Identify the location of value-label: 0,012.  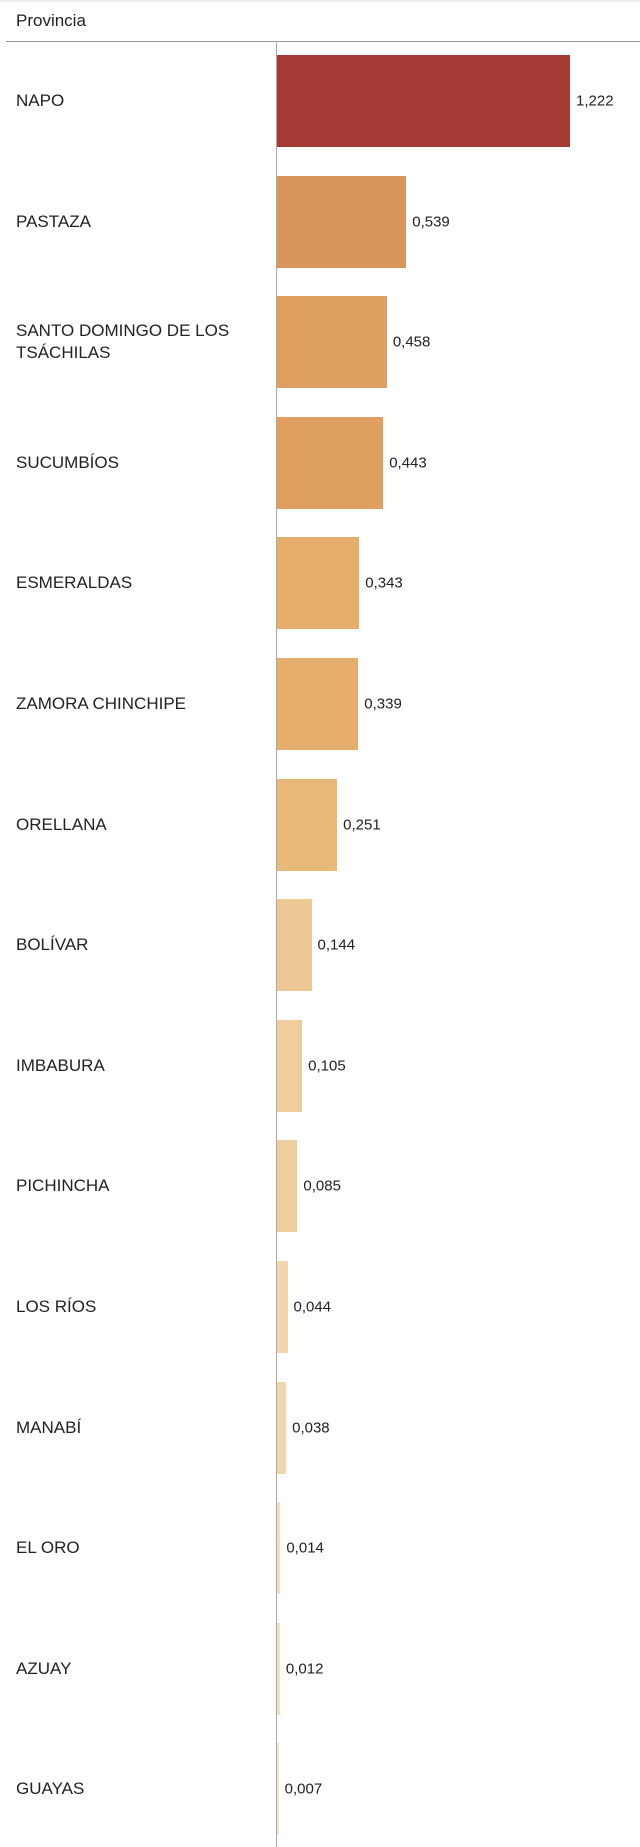
(304, 1669).